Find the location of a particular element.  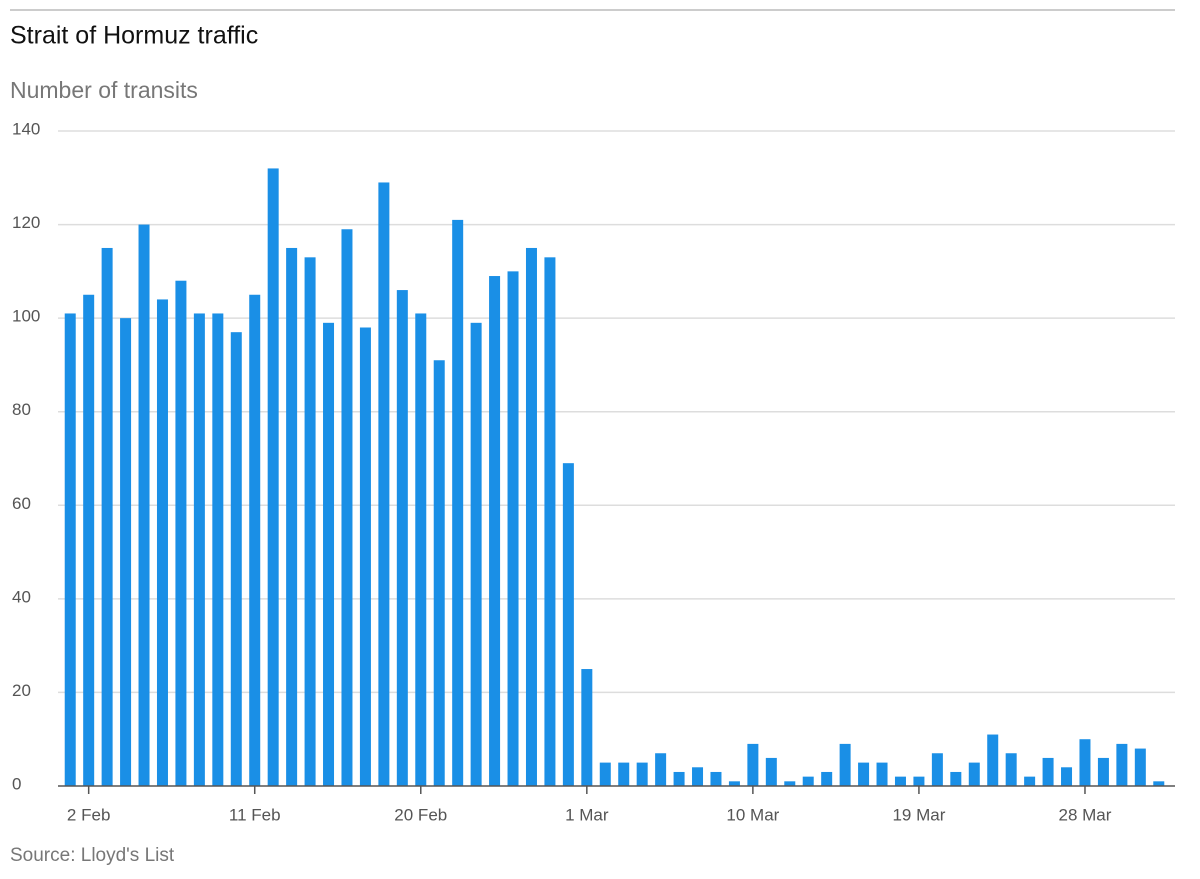

y-tick-label: 140 is located at coordinates (26, 128).